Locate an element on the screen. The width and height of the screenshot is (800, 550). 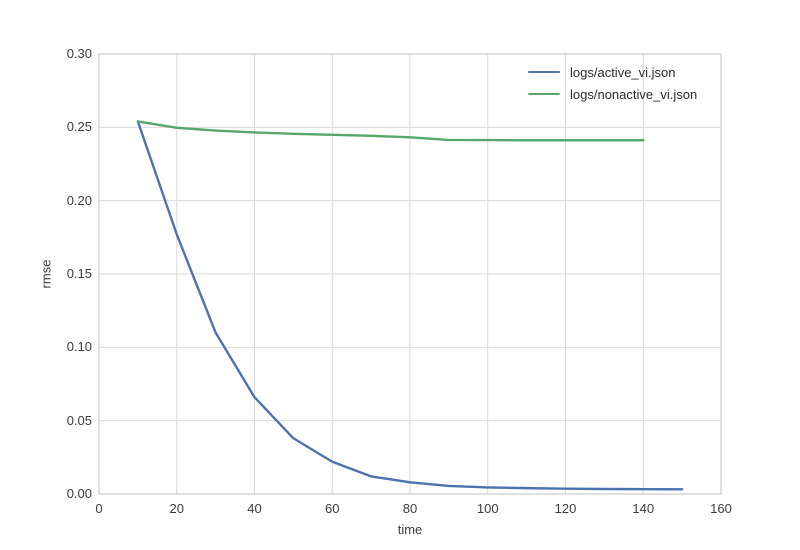
x-tick-label: 0 is located at coordinates (99, 508).